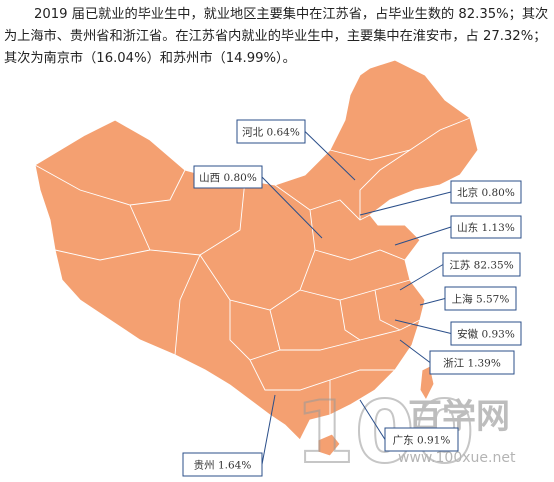 The height and width of the screenshot is (482, 554). I want to click on callout-label: 上海 5.57%, so click(481, 299).